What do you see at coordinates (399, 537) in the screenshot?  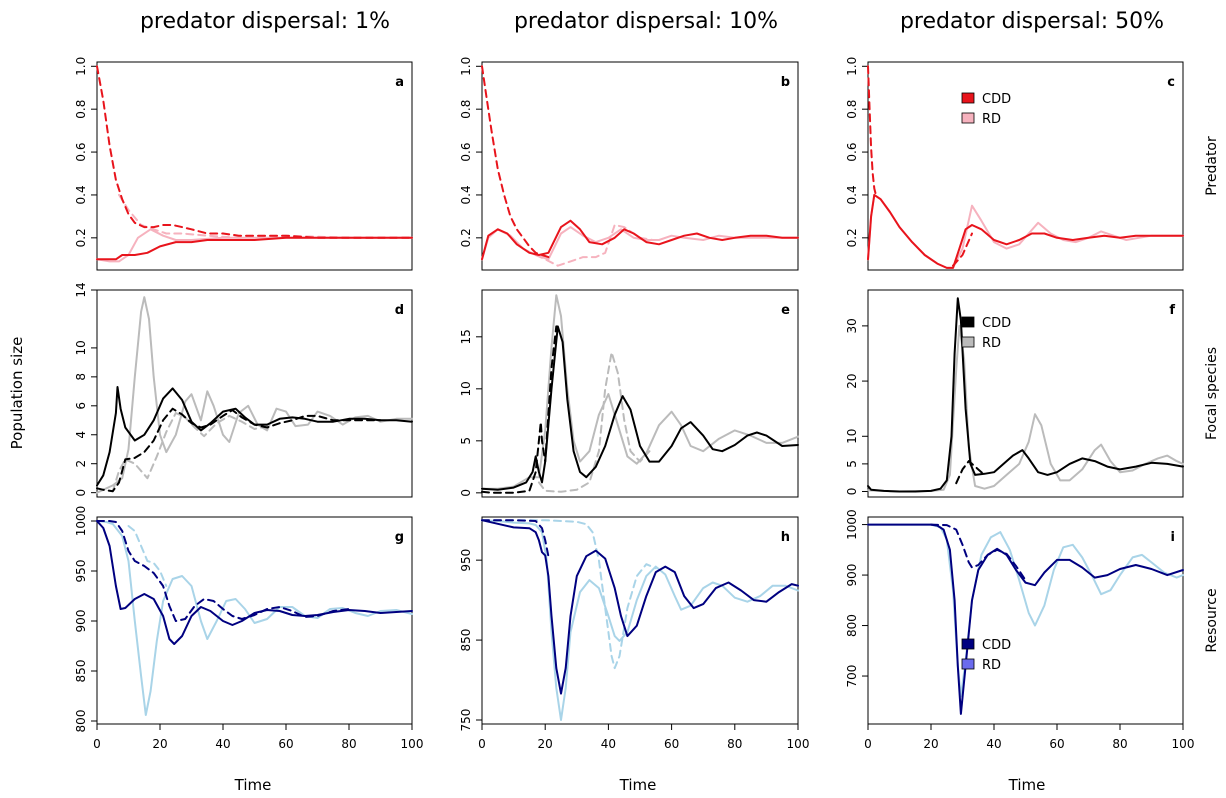 I see `panel-label: g` at bounding box center [399, 537].